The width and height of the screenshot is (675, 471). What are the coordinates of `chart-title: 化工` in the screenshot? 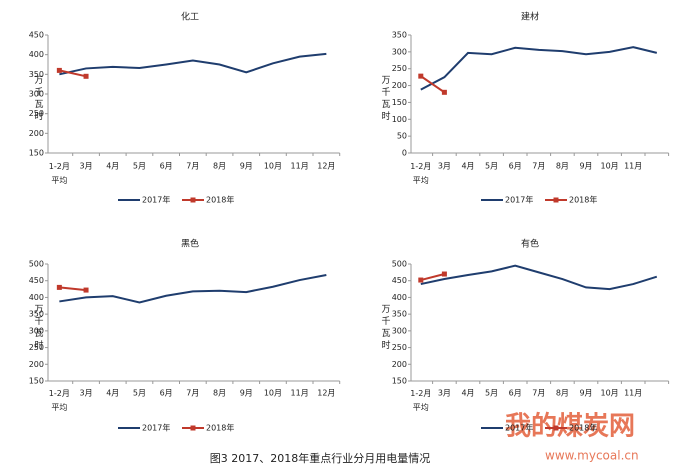 It's located at (190, 17).